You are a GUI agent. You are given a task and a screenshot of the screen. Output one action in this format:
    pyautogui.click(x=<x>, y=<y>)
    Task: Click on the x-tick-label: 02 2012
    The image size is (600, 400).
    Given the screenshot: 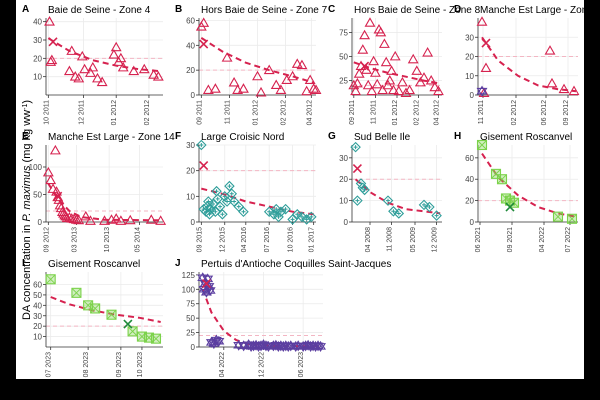 What is the action you would take?
    pyautogui.click(x=284, y=112)
    